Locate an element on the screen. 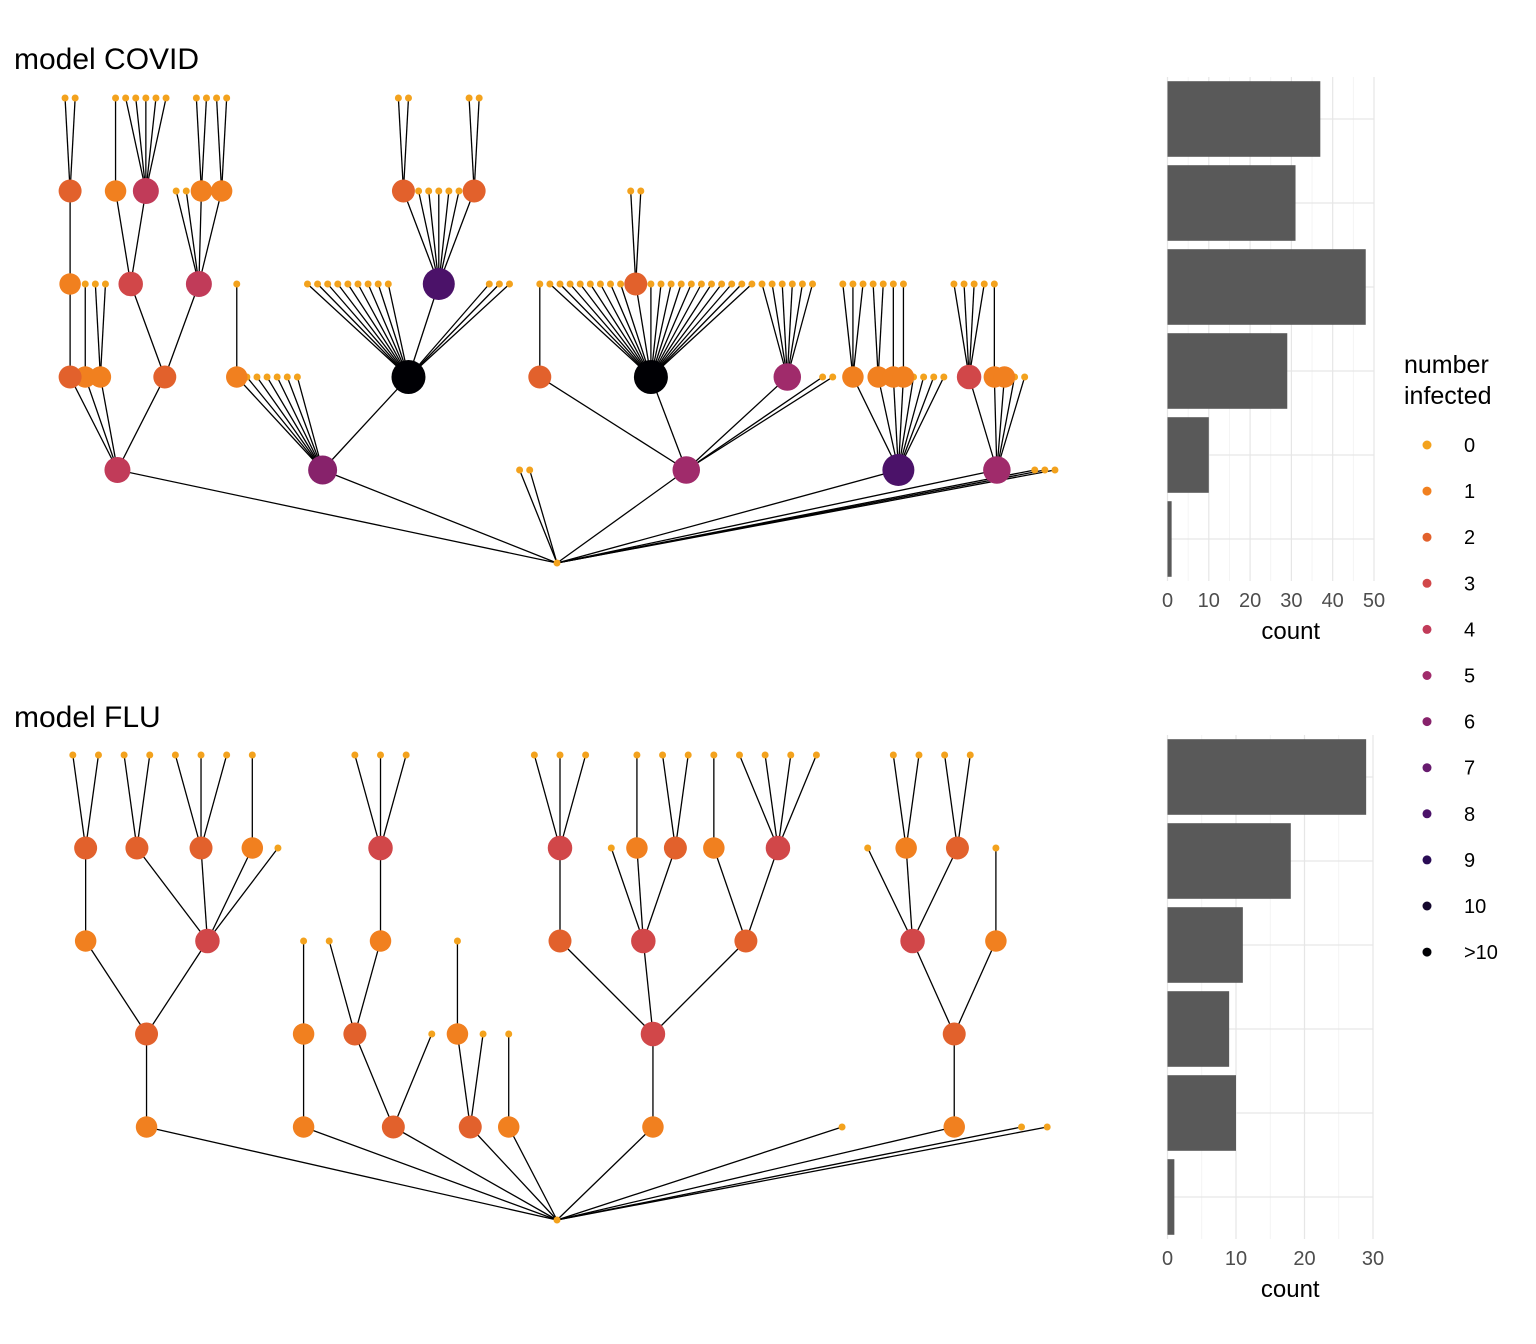  flu-histogram: 0 10 20 30 count is located at coordinates (1273, 1019).